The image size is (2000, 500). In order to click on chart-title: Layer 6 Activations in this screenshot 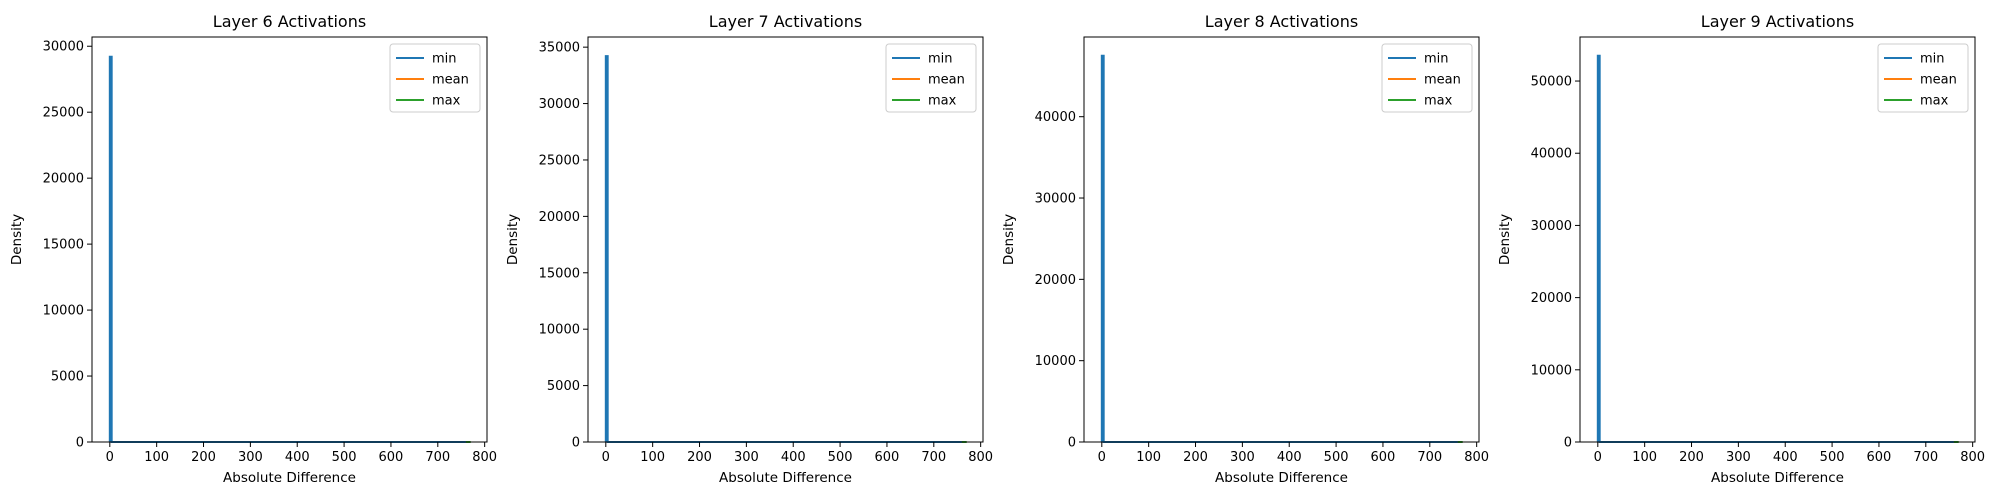, I will do `click(289, 21)`.